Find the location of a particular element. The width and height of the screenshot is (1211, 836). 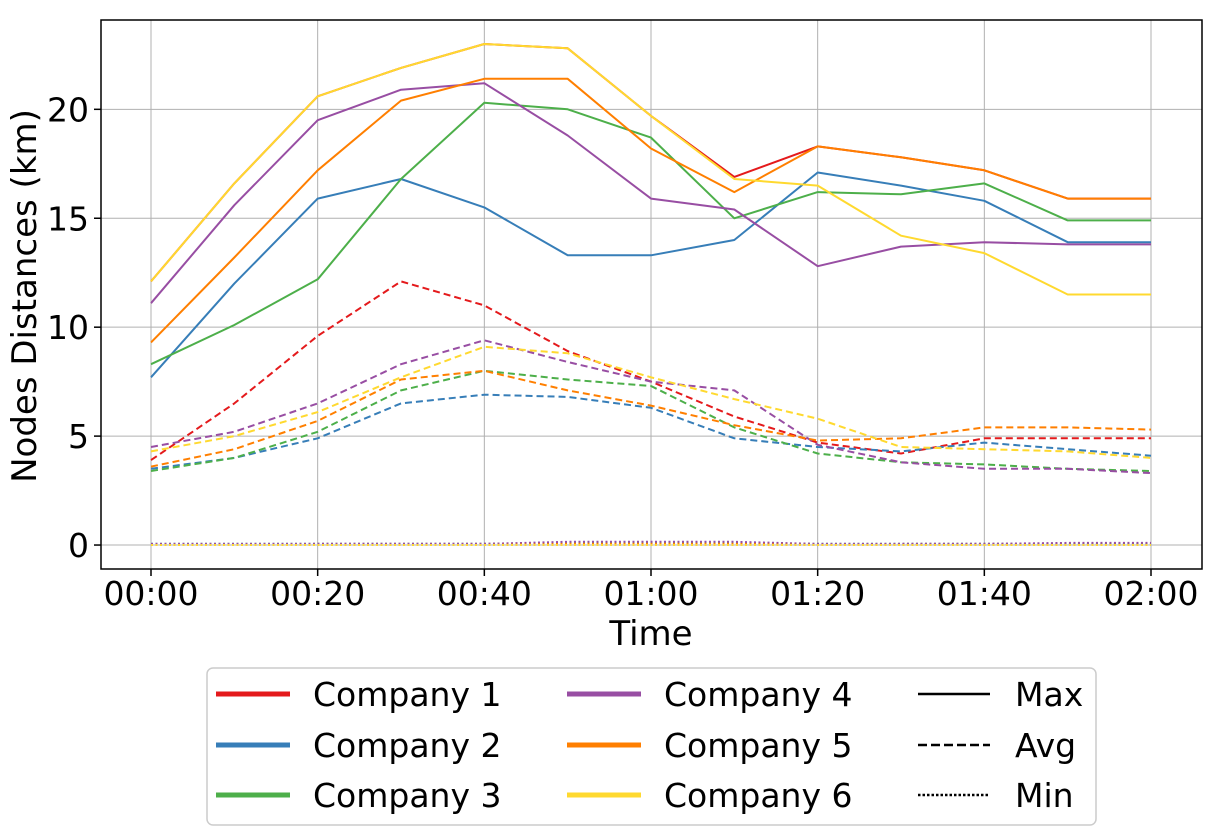

x-tick-label: 00:40 is located at coordinates (484, 593).